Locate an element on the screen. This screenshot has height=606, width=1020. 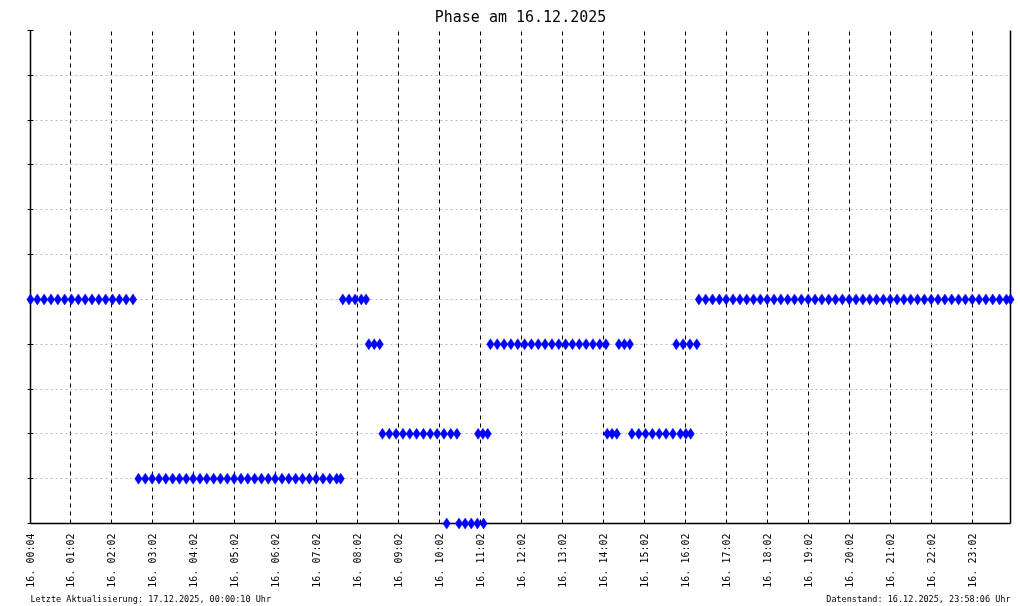
x-tick-label: 16. 11:02 is located at coordinates (480, 560).